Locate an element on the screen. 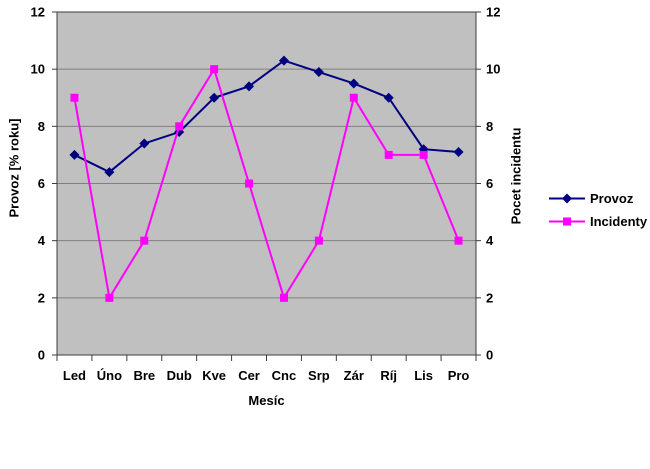 The width and height of the screenshot is (650, 469). y-tick-label-left: 4 is located at coordinates (42, 240).